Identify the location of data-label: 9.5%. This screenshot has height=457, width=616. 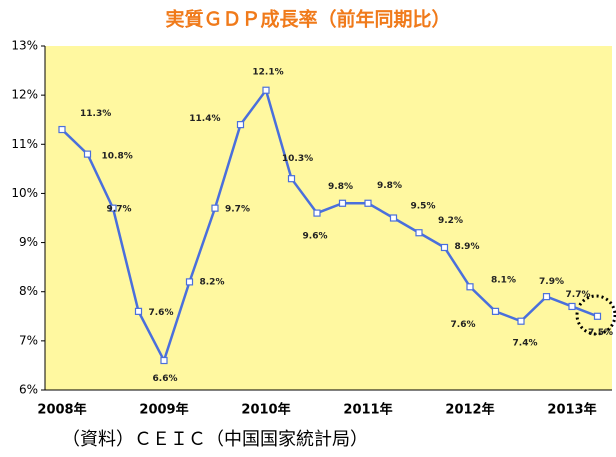
(423, 207).